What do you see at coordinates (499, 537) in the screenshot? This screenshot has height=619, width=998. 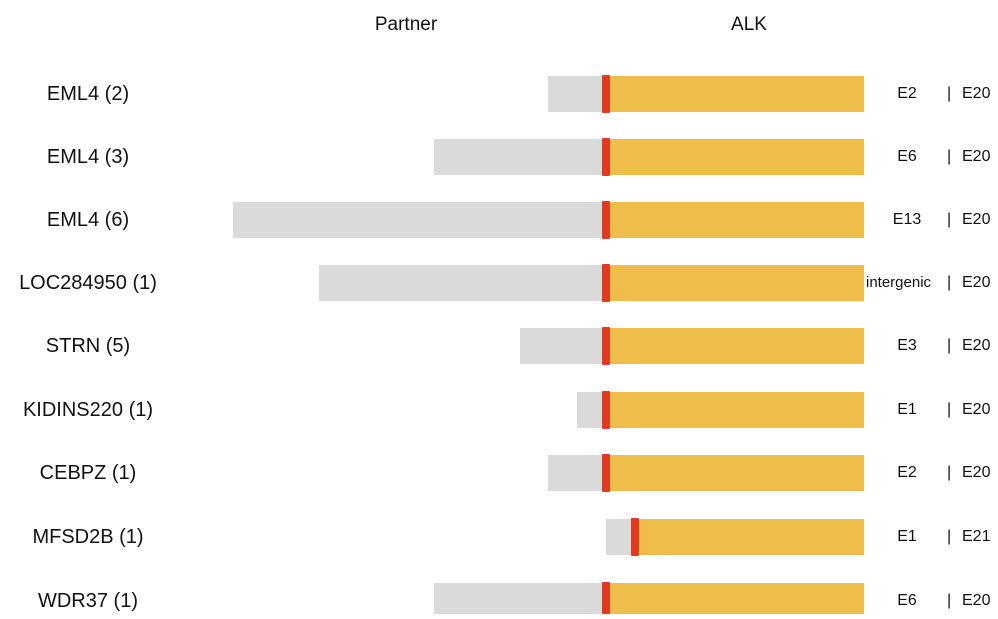 I see `fusion-row-mfsd2b: MFSD2B (1) E1 | E21` at bounding box center [499, 537].